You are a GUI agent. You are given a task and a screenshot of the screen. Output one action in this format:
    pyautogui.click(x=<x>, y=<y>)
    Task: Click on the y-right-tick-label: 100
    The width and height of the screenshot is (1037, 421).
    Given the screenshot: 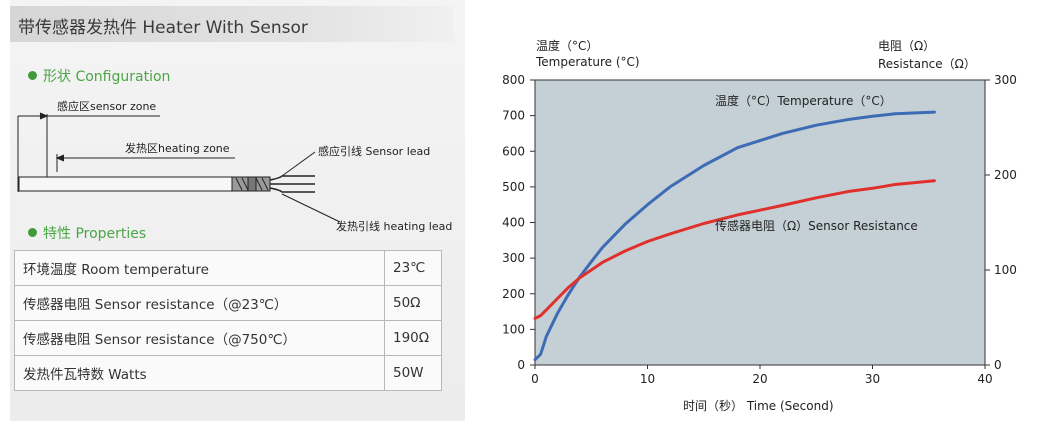 What is the action you would take?
    pyautogui.click(x=1005, y=270)
    